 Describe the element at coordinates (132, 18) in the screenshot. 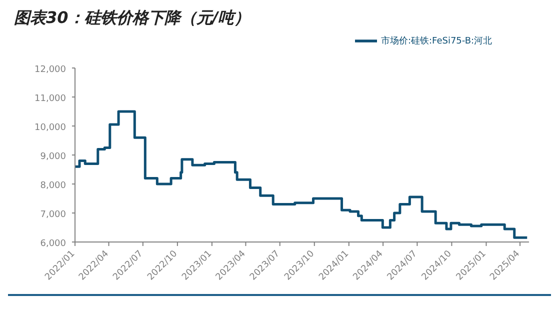

I see `chart-title: 图表30：硅铁价格下降（元/吨）` at that location.